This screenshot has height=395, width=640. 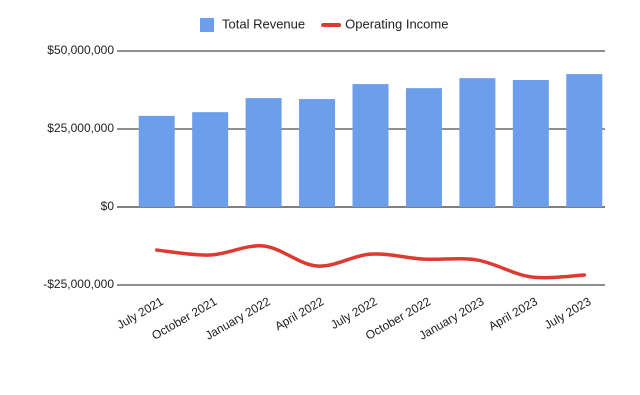 What do you see at coordinates (80, 50) in the screenshot?
I see `y-tick-label: $50,000,000` at bounding box center [80, 50].